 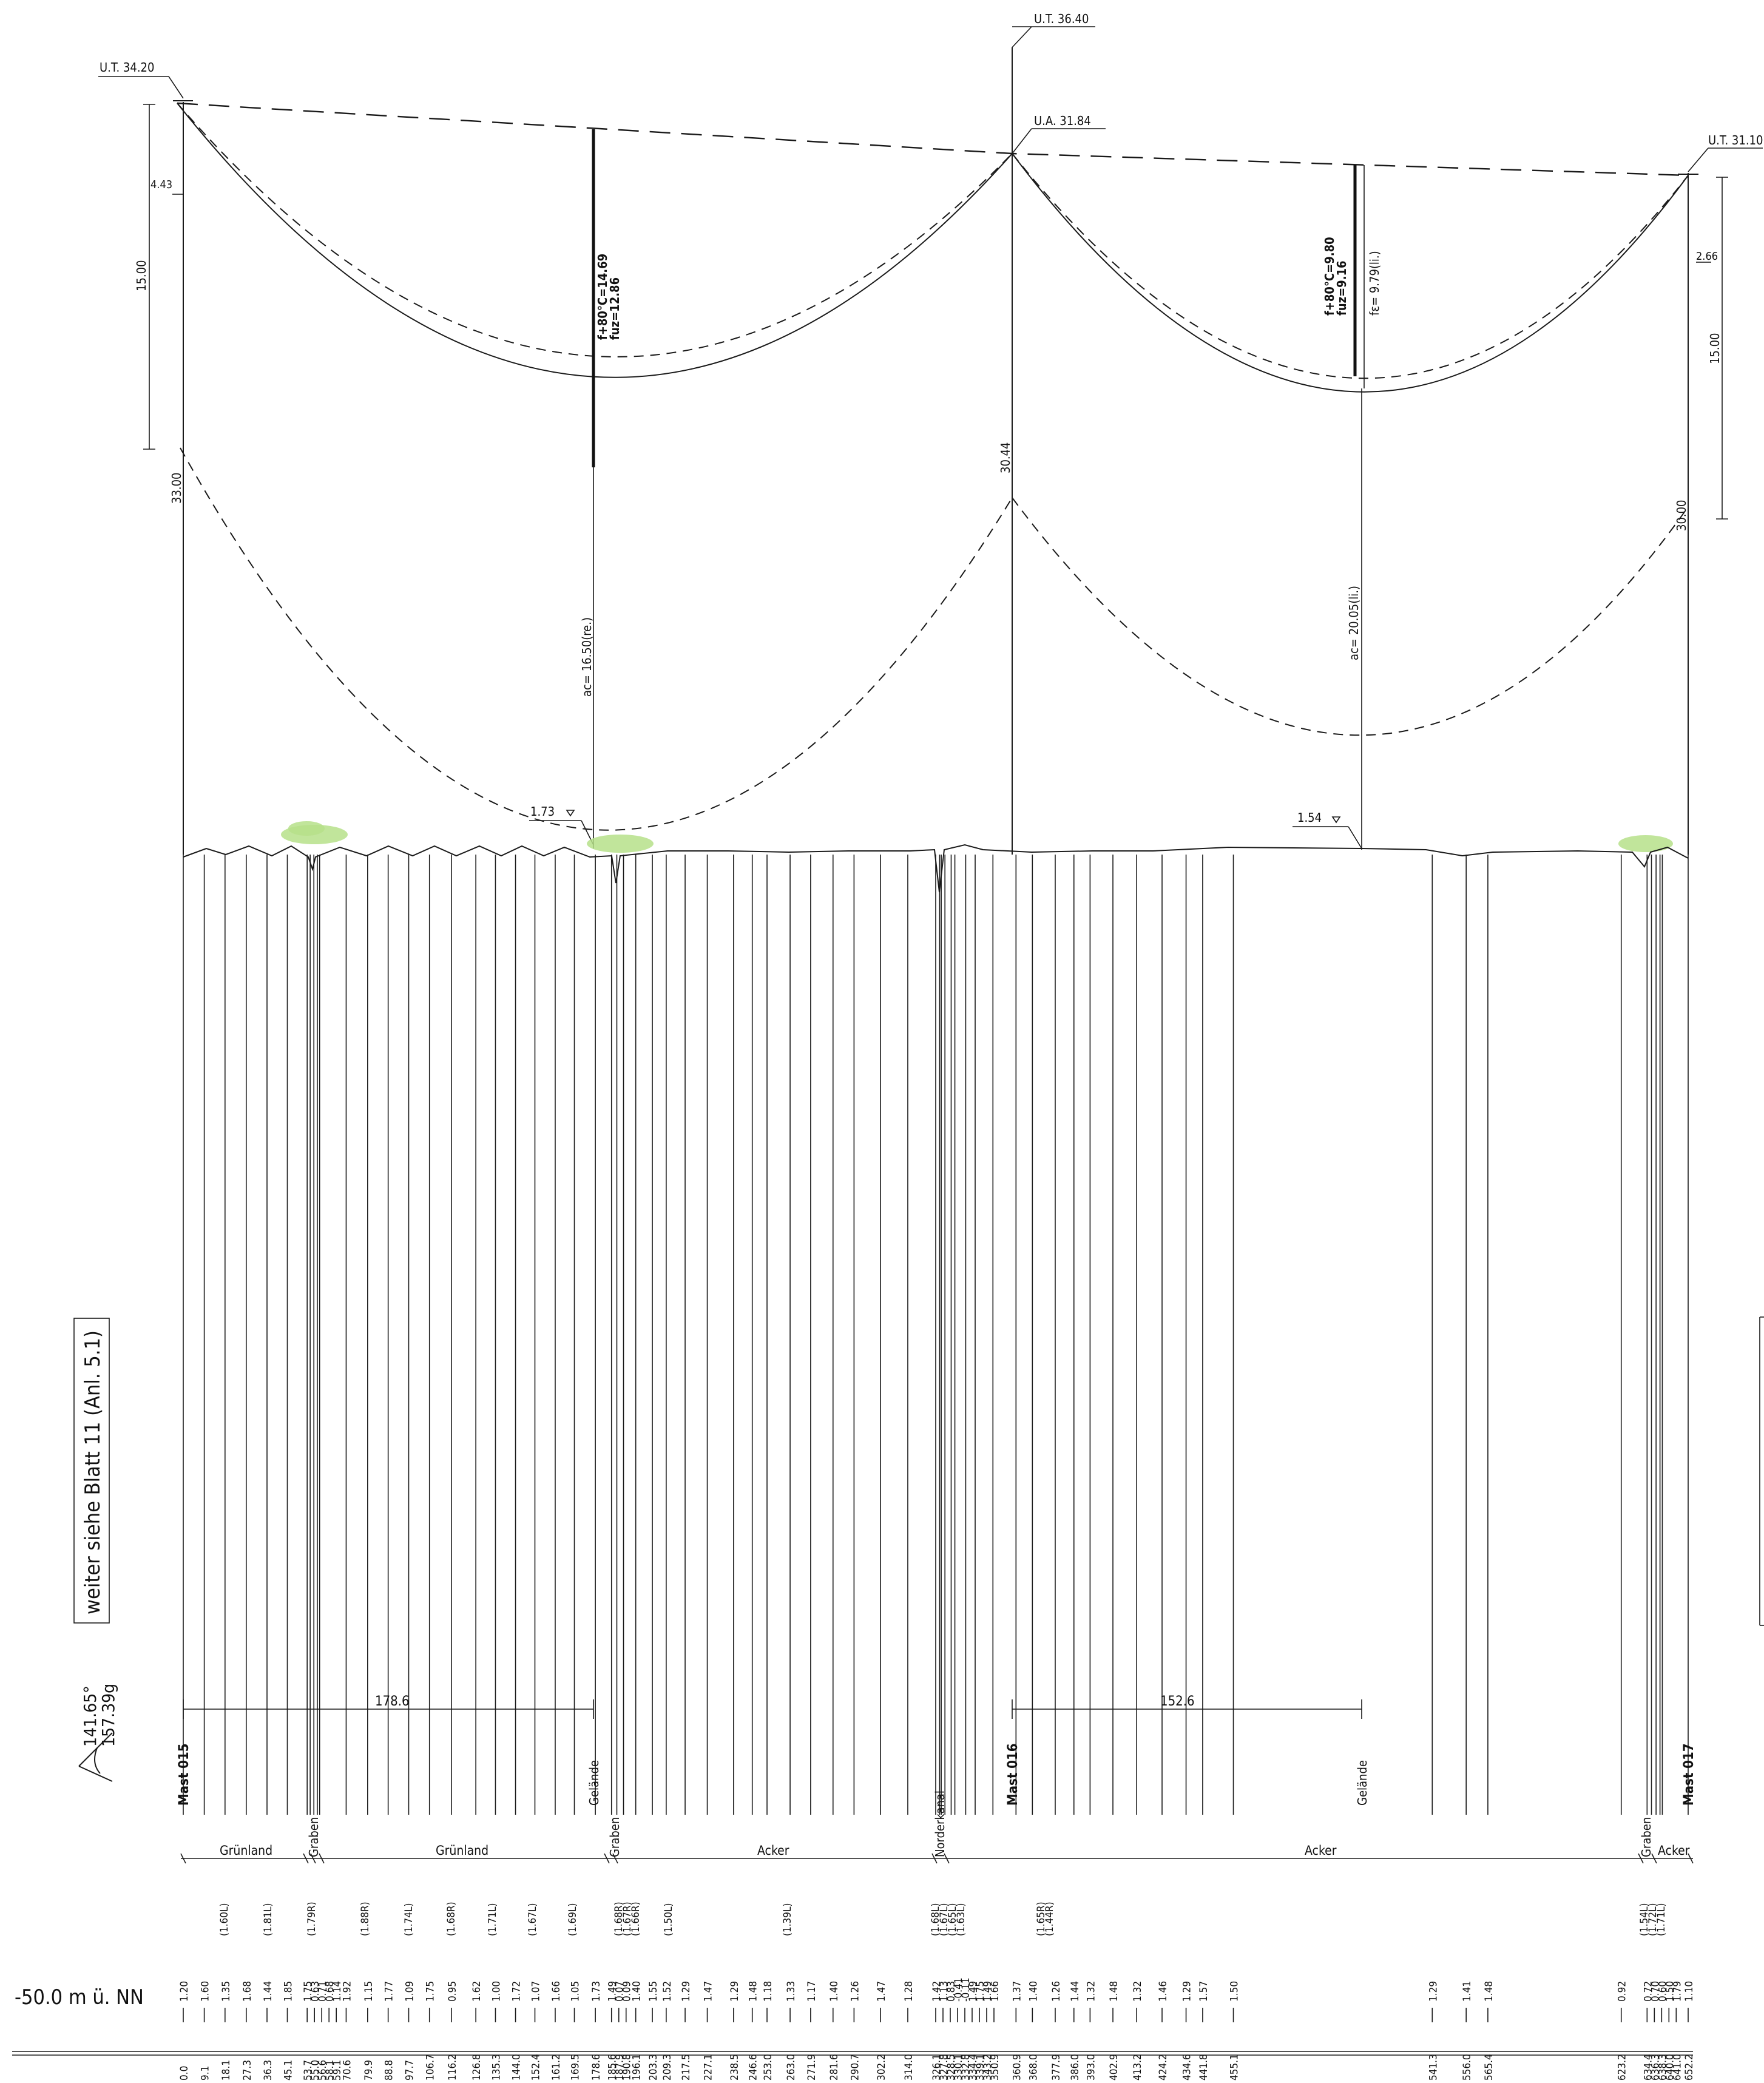 I want to click on station-height-label: 0.72, so click(x=1648, y=1991).